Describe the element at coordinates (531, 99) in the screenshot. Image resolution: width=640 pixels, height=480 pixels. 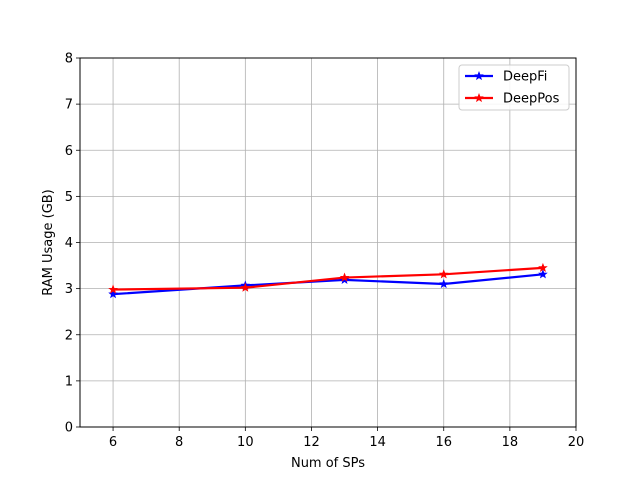
I see `legend-label: DeepPos` at that location.